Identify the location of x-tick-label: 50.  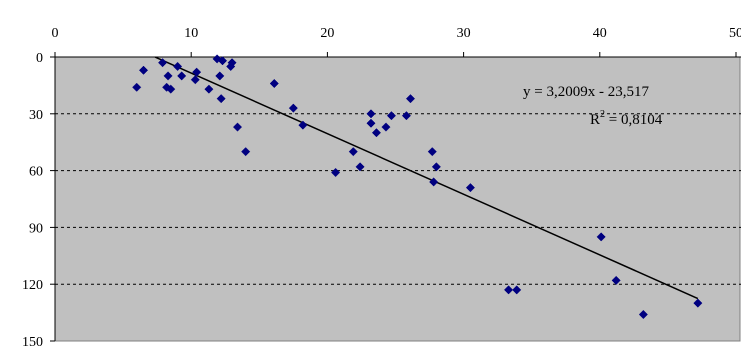
(735, 33).